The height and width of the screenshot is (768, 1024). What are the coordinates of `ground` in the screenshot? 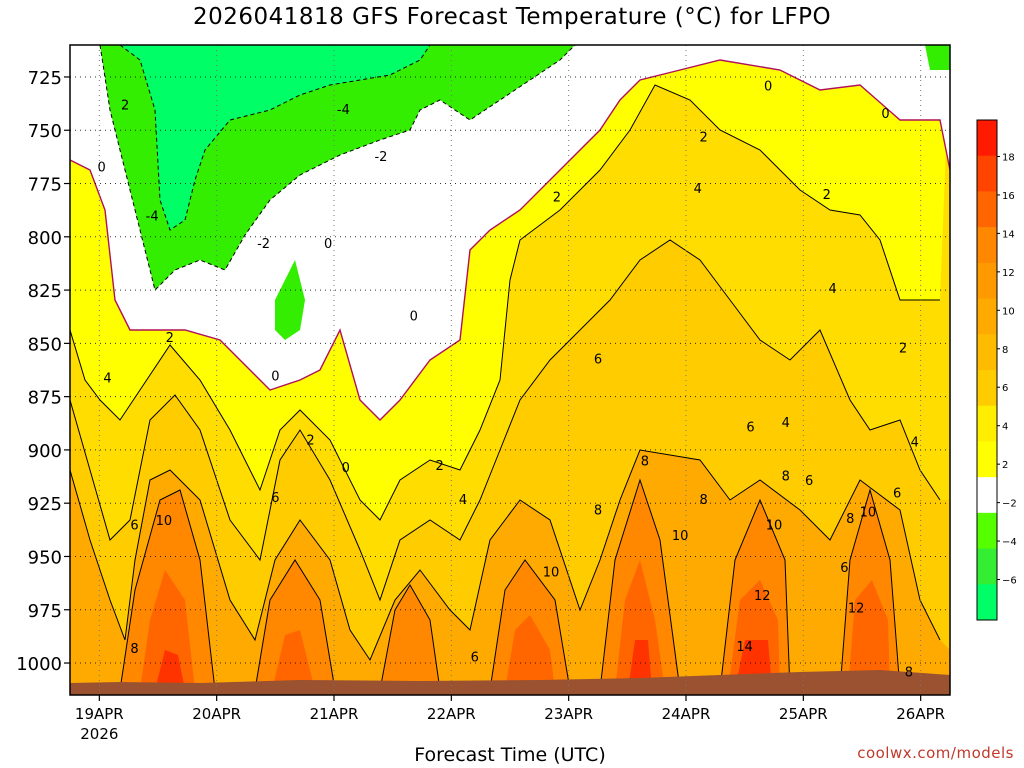 It's located at (510, 682).